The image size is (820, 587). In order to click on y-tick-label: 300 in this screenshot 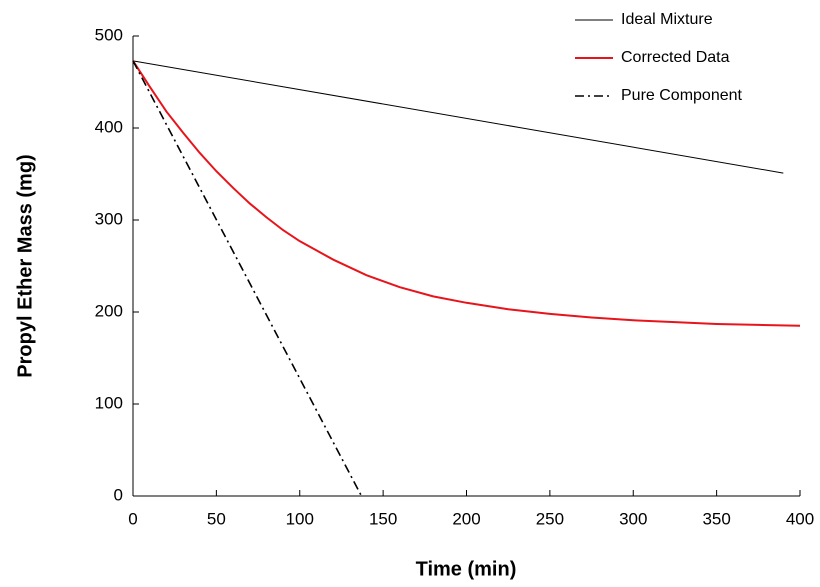, I will do `click(109, 218)`.